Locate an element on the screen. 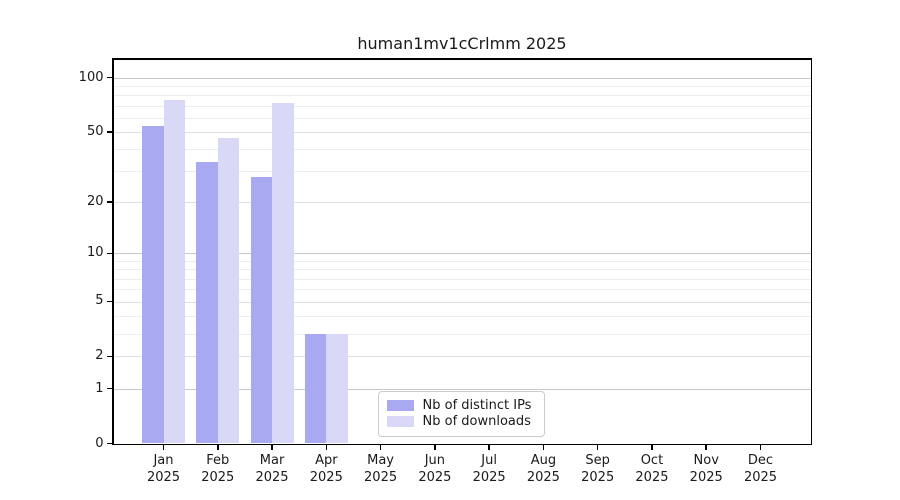 The image size is (900, 500). month-label: Aug is located at coordinates (543, 460).